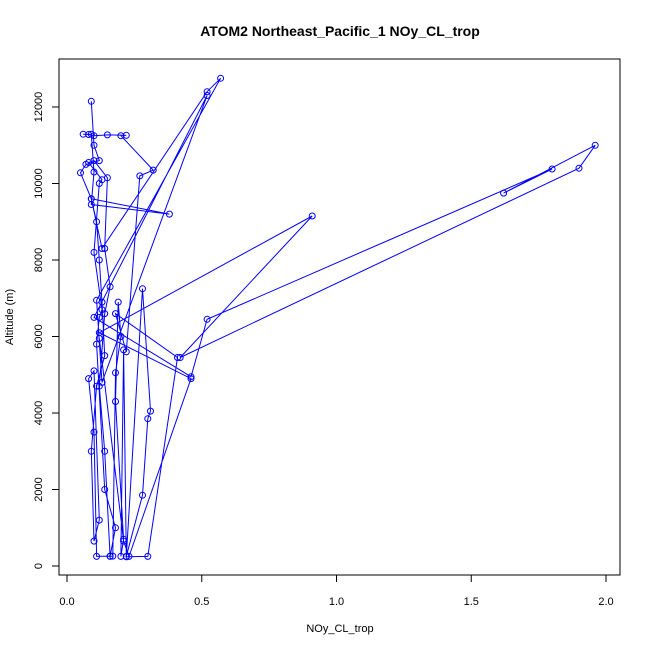 Image resolution: width=650 pixels, height=650 pixels. What do you see at coordinates (39, 260) in the screenshot?
I see `y-tick-label: 8000` at bounding box center [39, 260].